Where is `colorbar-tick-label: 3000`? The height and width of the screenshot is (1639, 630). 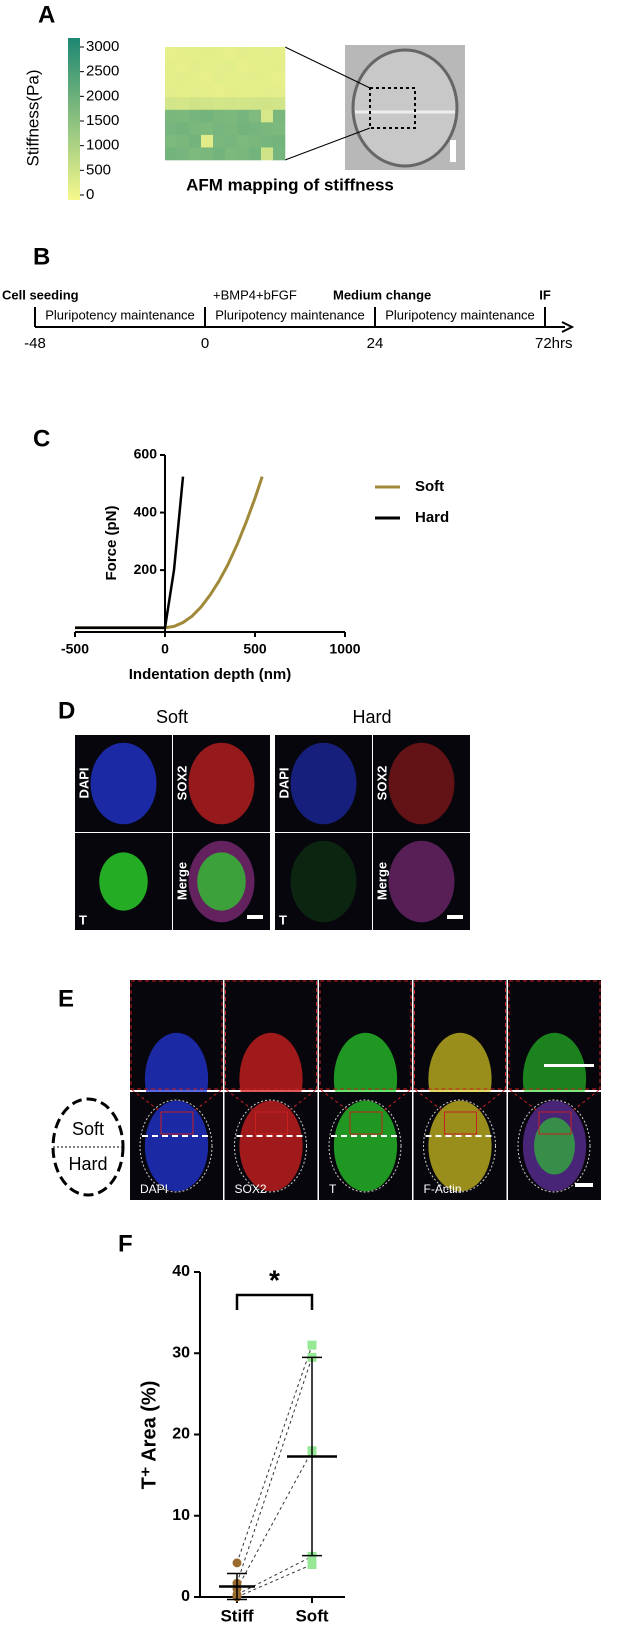
colorbar-tick-label: 3000 is located at coordinates (102, 46).